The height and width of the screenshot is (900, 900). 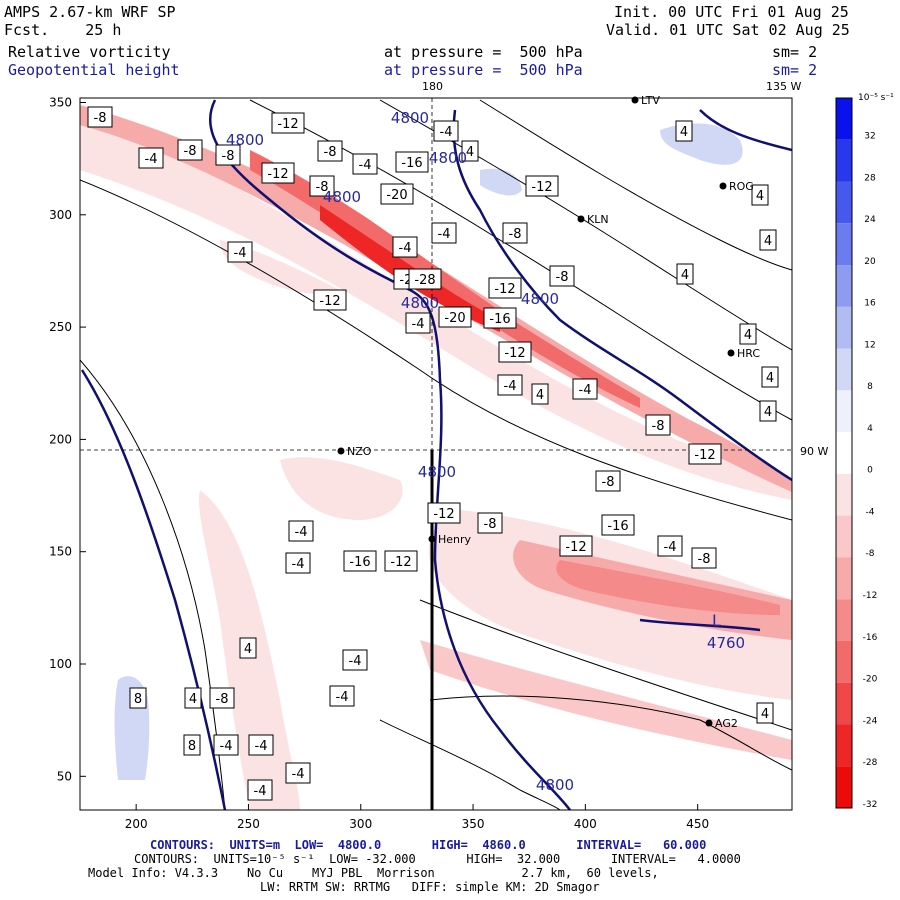 I want to click on x-tick-label: 450, so click(x=697, y=824).